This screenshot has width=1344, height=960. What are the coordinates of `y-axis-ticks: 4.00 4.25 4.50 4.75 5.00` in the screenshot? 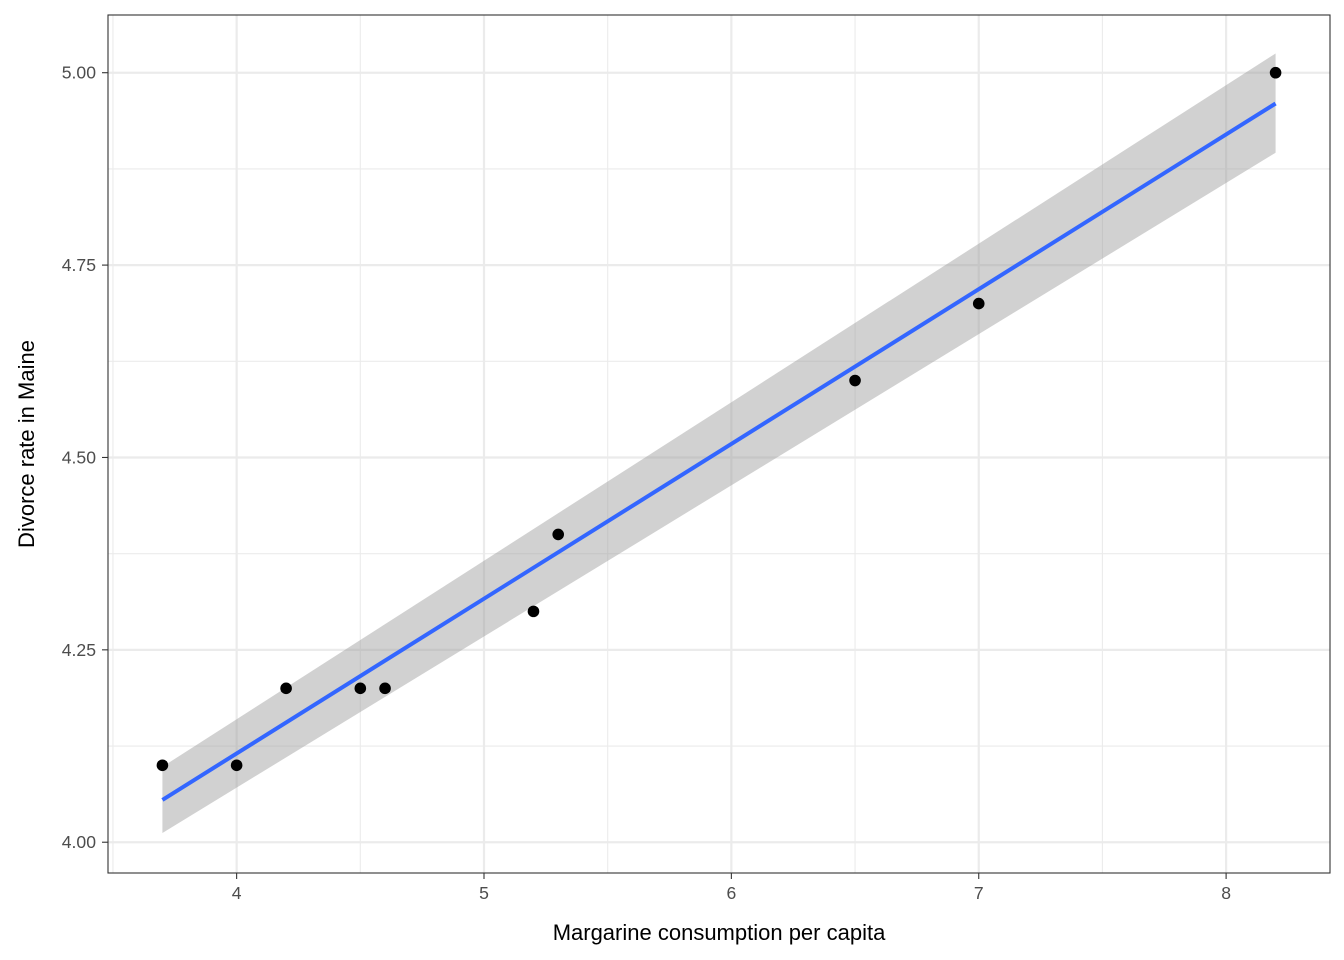 It's located at (85, 457).